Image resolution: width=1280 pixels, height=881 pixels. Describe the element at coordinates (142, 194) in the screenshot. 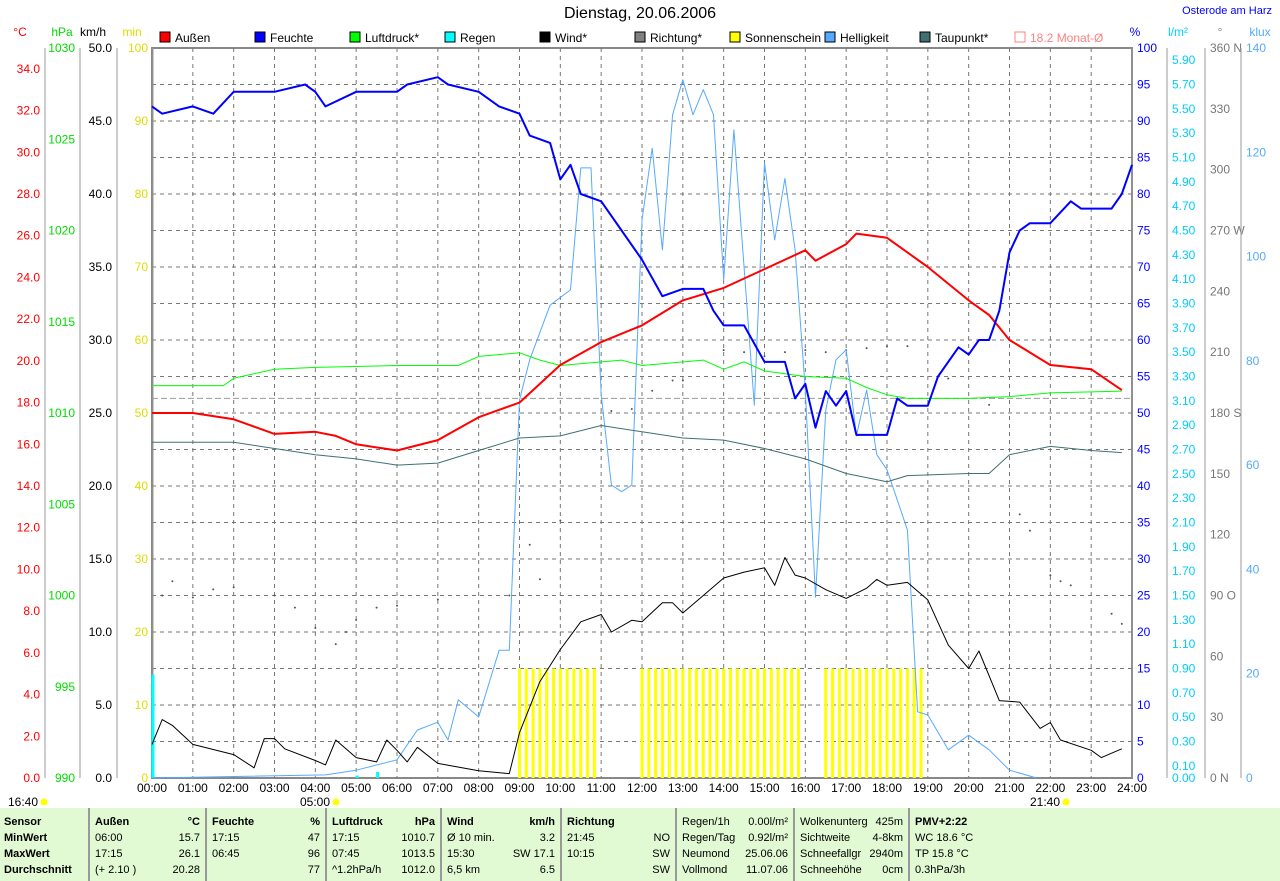

I see `axis-tick-sun: 80` at that location.